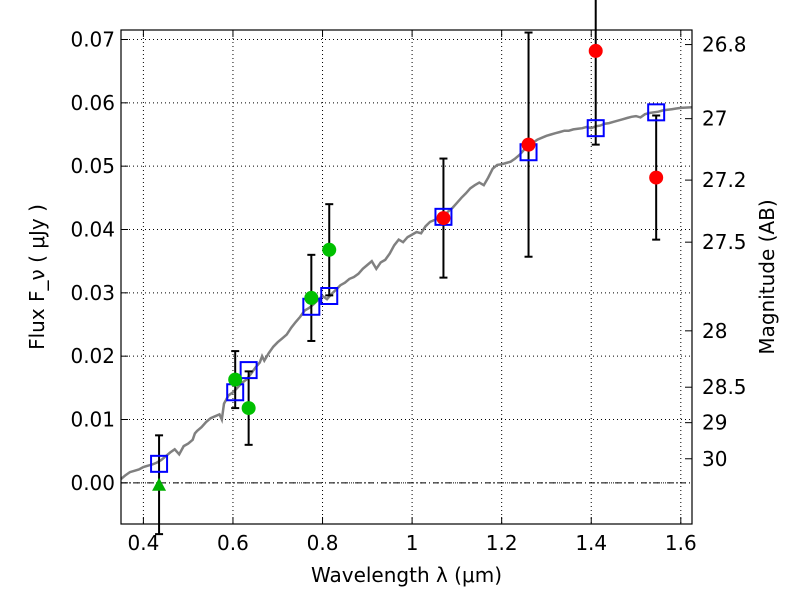  Describe the element at coordinates (92, 483) in the screenshot. I see `y-tick-label-0: 0.00` at that location.